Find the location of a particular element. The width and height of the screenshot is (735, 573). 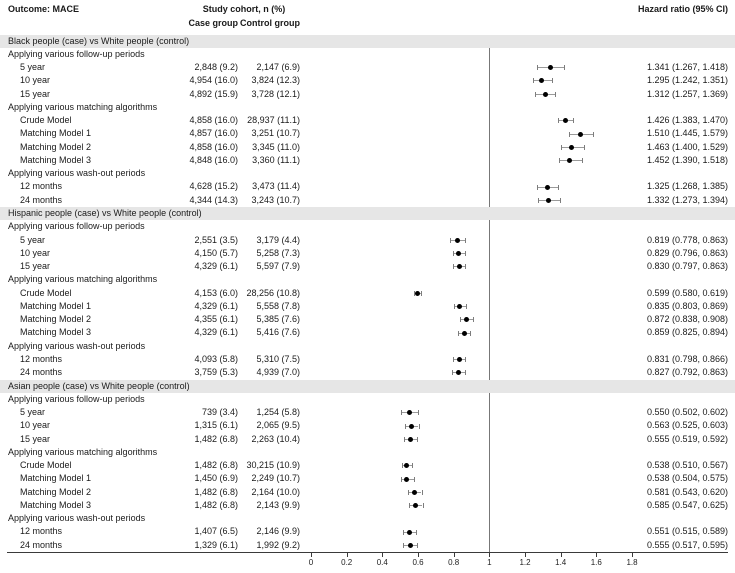

control-count-cell: 3,243 (10.7) is located at coordinates (275, 199).